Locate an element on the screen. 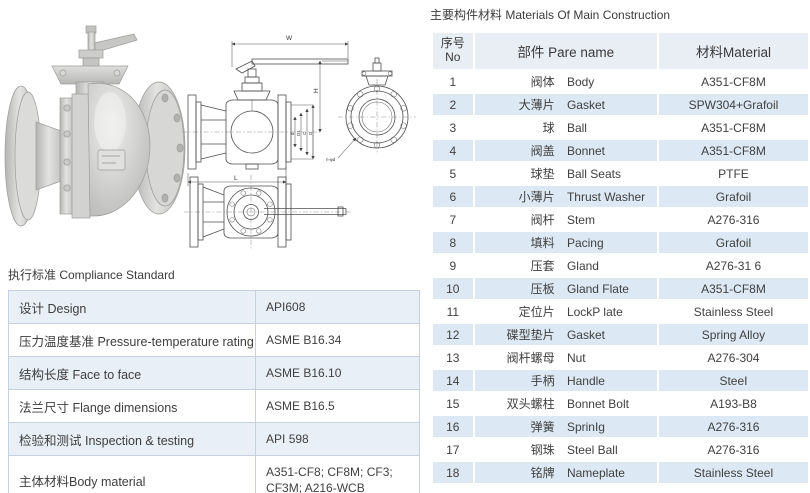 The height and width of the screenshot is (493, 810). material-table-row: 18 铭牌 Nameplate Stainless Steel is located at coordinates (620, 472).